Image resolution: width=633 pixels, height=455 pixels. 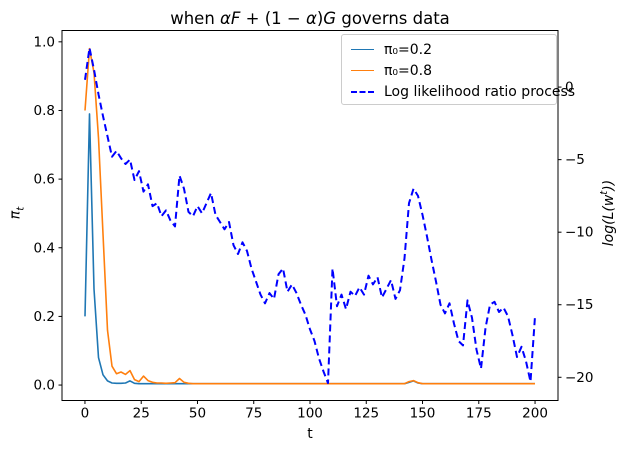 I want to click on y-right-tick-label: −5, so click(x=575, y=160).